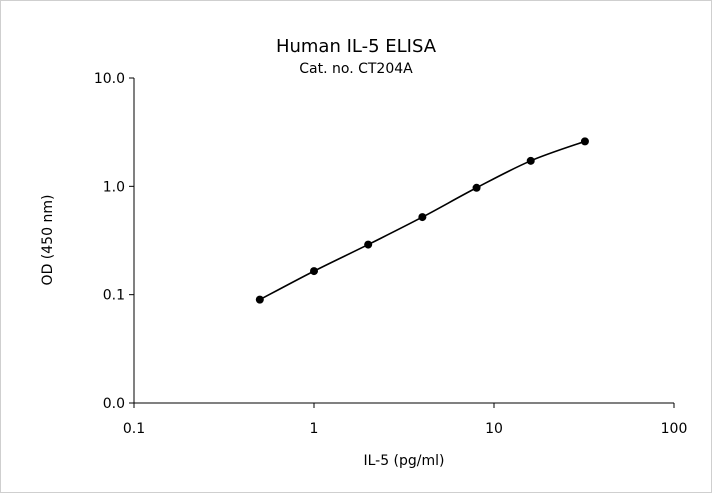 The width and height of the screenshot is (712, 493). I want to click on x-tick-label: 10, so click(494, 429).